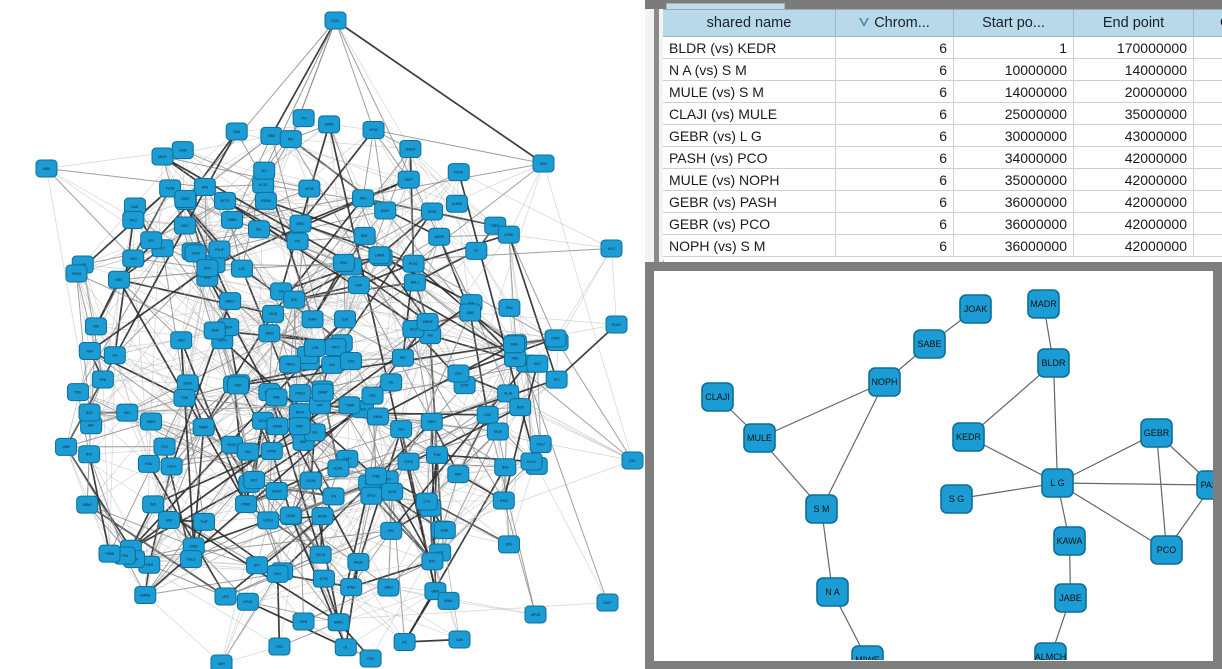  I want to click on table-row: N A (vs) S M610000000140000006.6, so click(942, 69).